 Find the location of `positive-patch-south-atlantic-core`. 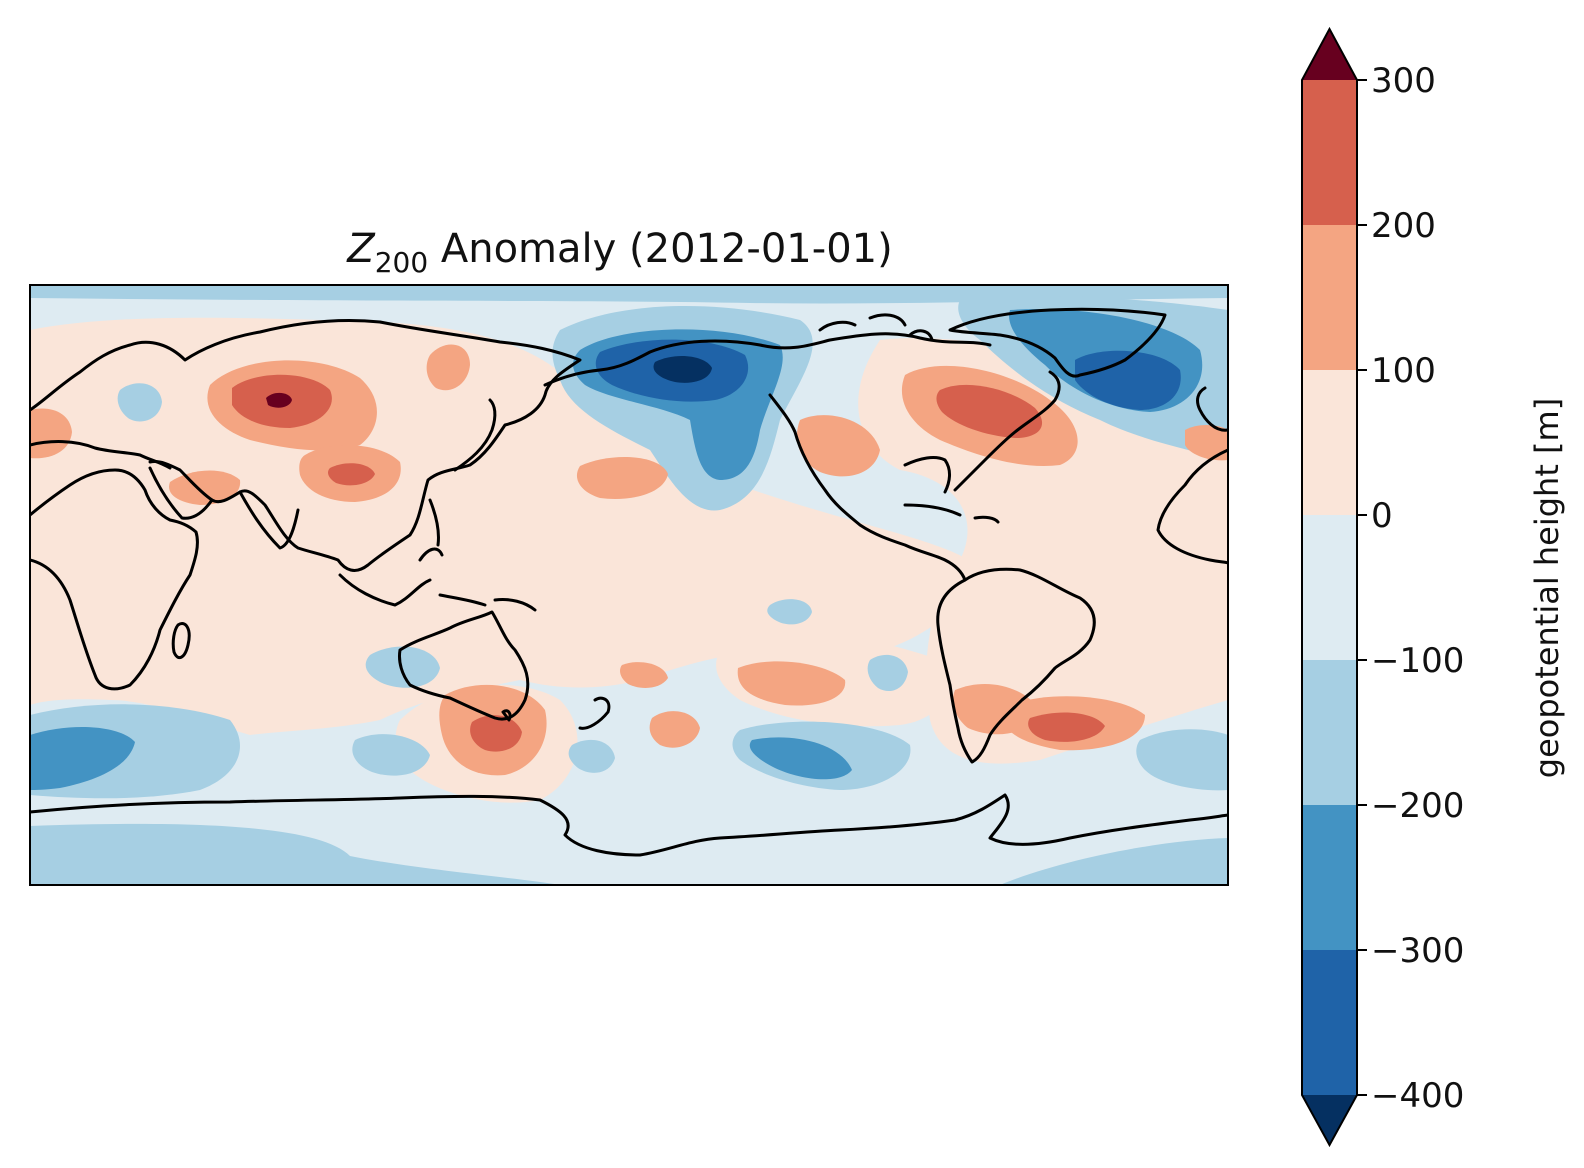

positive-patch-south-atlantic-core is located at coordinates (1066, 727).